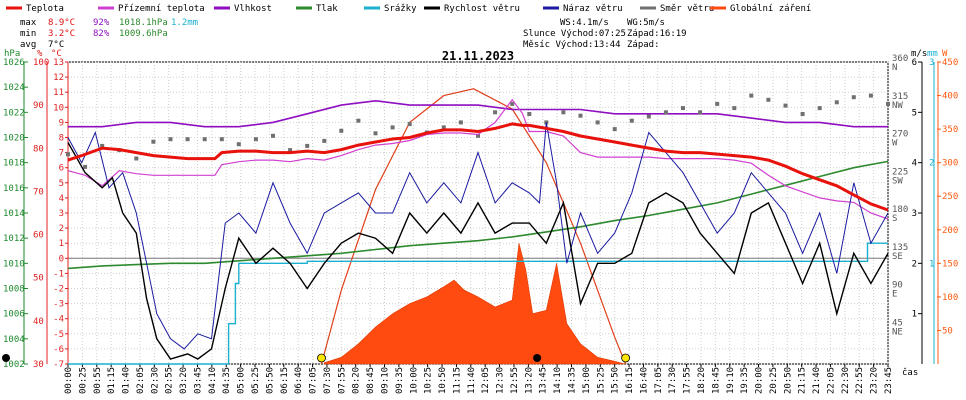 The height and width of the screenshot is (400, 966). I want to click on stats-temp: 8.9°C, so click(61, 23).